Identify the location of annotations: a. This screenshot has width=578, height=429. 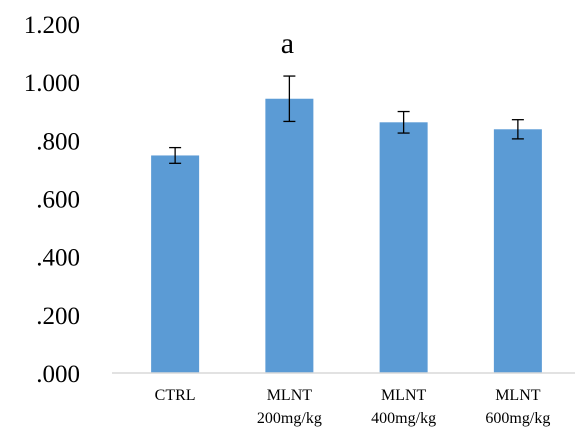
(287, 43).